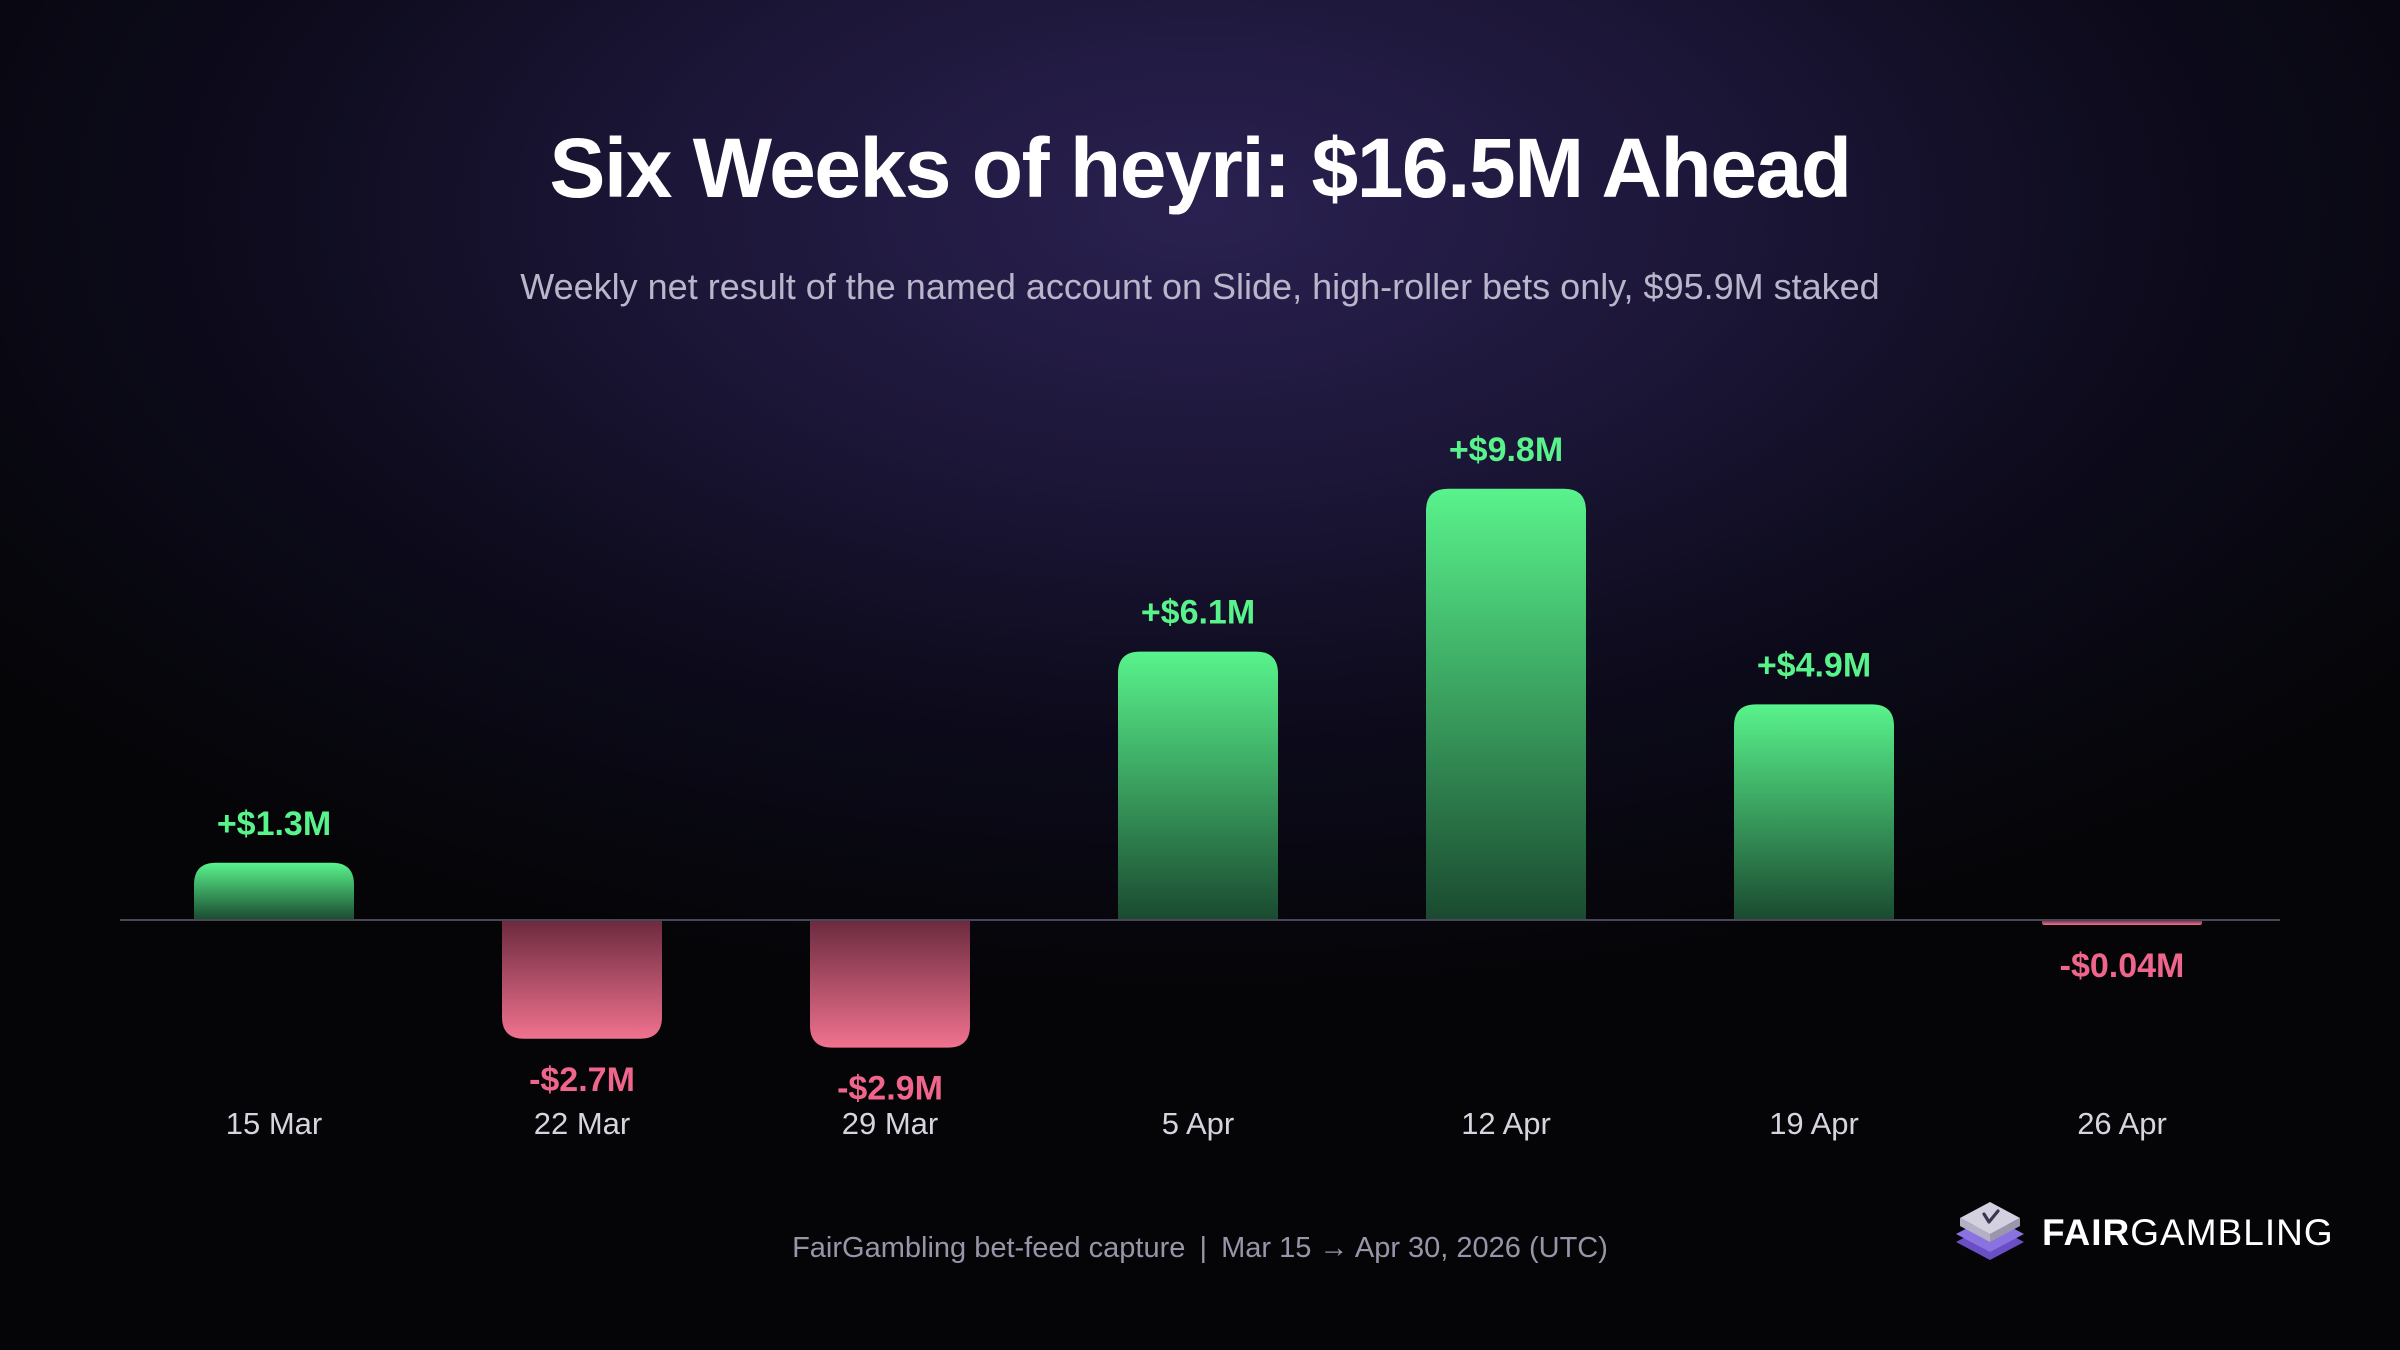  I want to click on brand-logo: FAIRGAMBLING, so click(2144, 1233).